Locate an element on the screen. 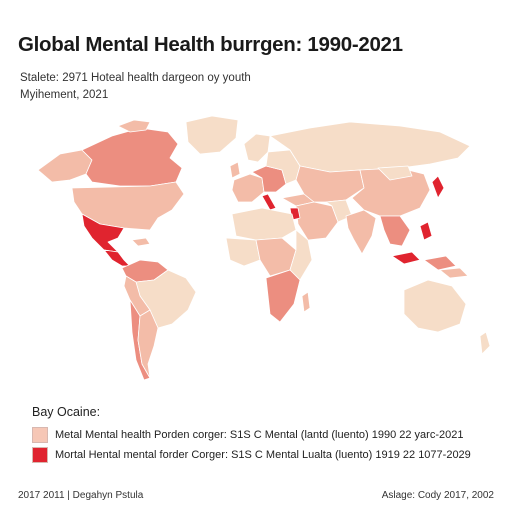  region-iran is located at coordinates (339, 211).